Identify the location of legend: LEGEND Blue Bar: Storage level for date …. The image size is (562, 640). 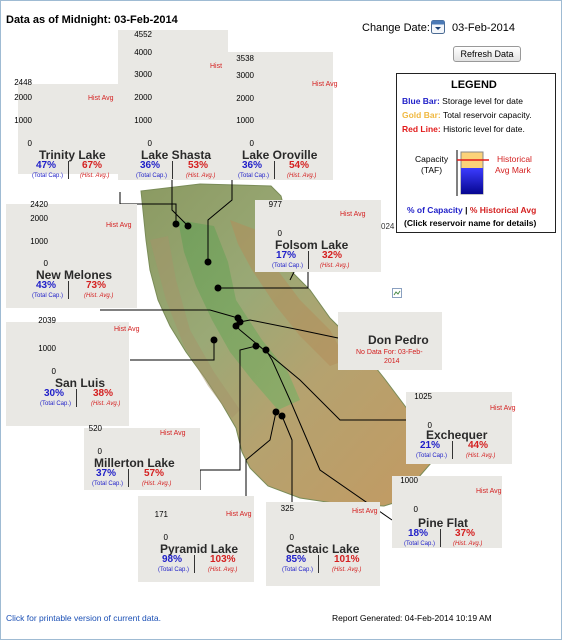
(476, 153).